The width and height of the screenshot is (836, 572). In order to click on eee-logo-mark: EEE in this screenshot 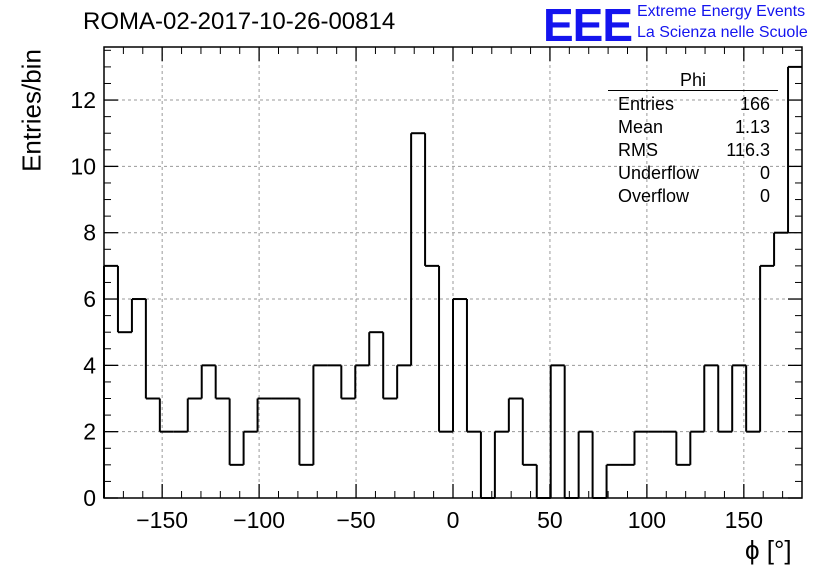, I will do `click(588, 25)`.